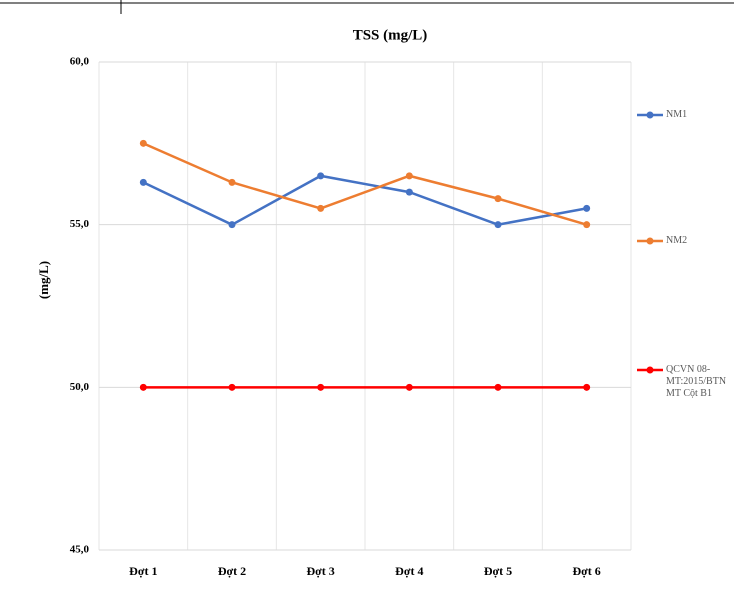  I want to click on x-tick-label: Đợt 2, so click(232, 571).